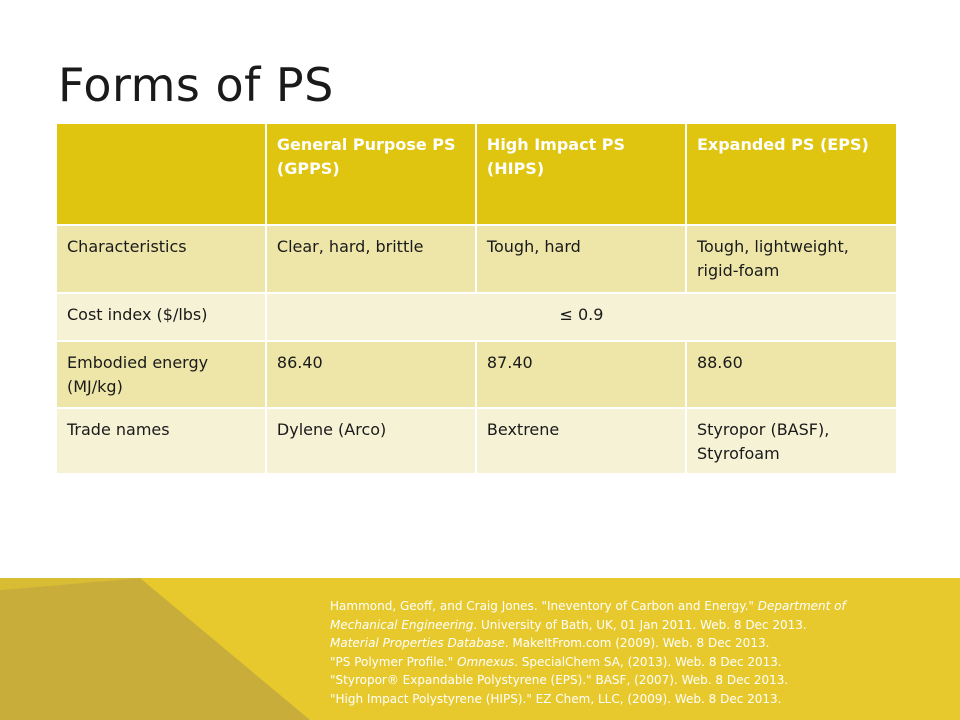 The image size is (960, 720). Describe the element at coordinates (370, 375) in the screenshot. I see `table-cell: 86.40` at that location.